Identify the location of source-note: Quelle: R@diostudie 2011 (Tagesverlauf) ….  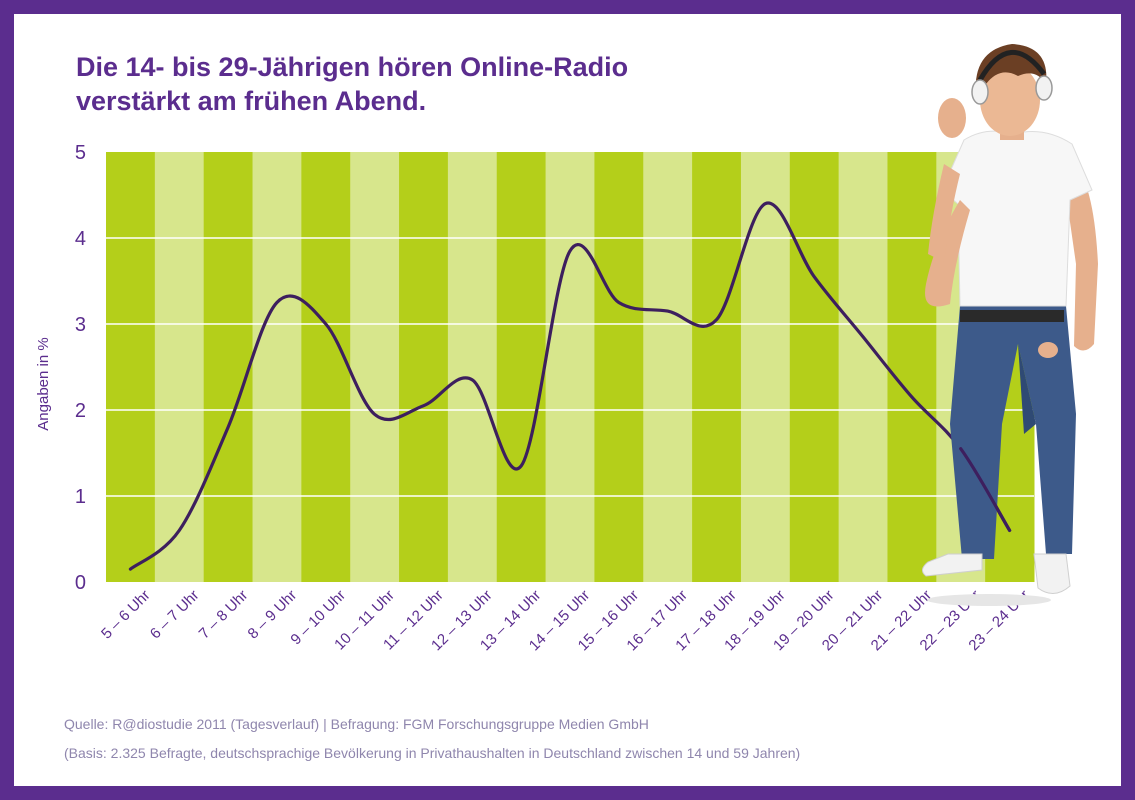
(356, 724).